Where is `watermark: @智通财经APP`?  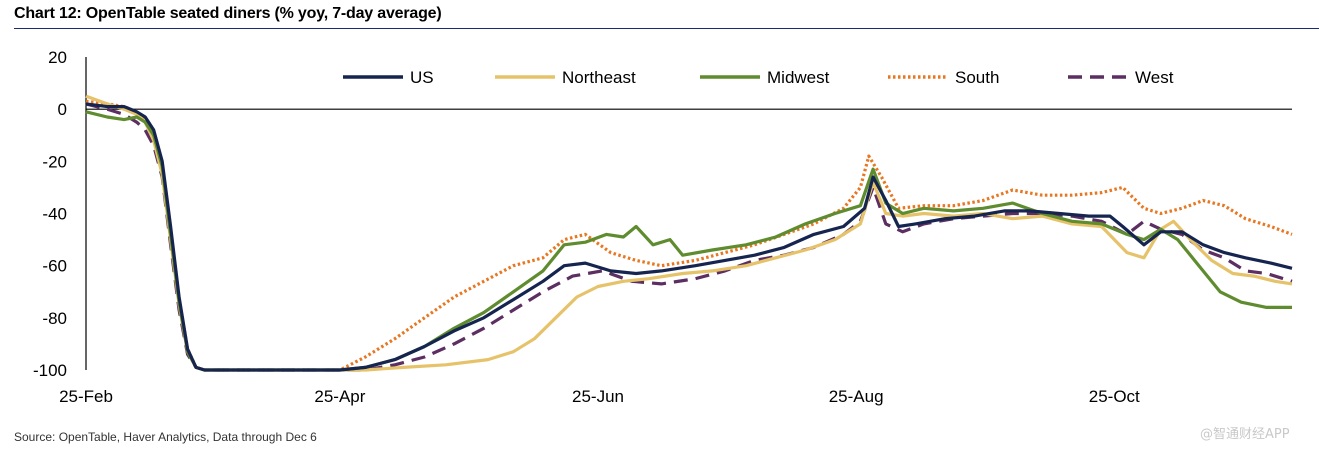
watermark: @智通财经APP is located at coordinates (1245, 434).